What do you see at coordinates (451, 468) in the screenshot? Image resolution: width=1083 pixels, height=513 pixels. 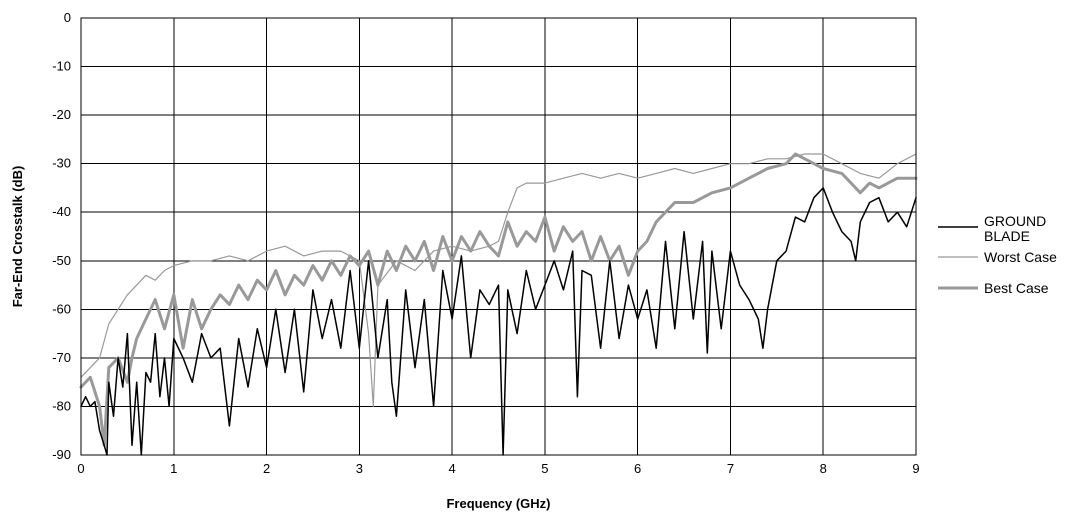 I see `x-tick-label: 4` at bounding box center [451, 468].